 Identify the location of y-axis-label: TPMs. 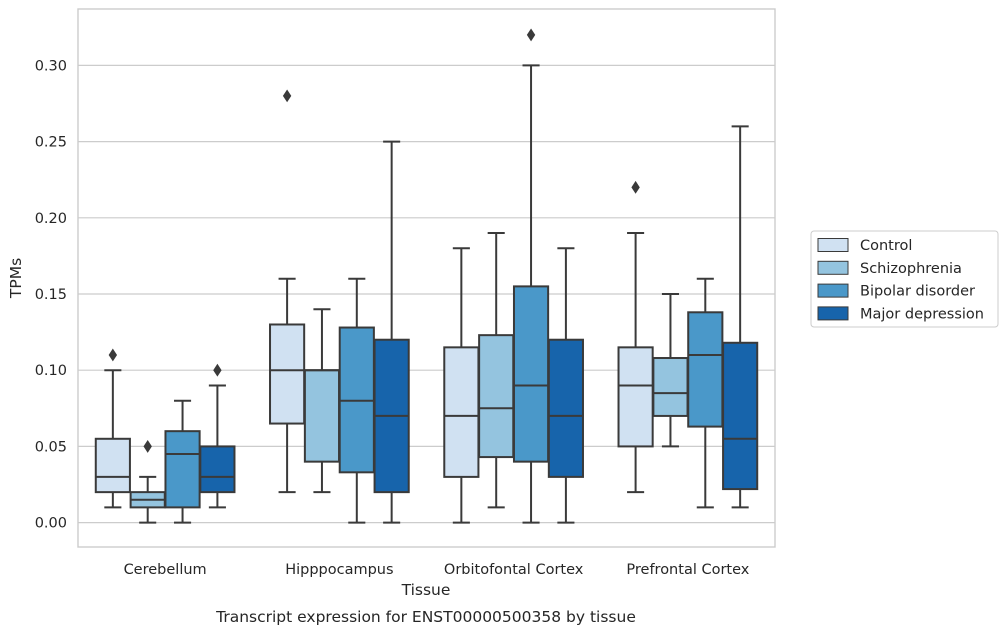
(16, 278).